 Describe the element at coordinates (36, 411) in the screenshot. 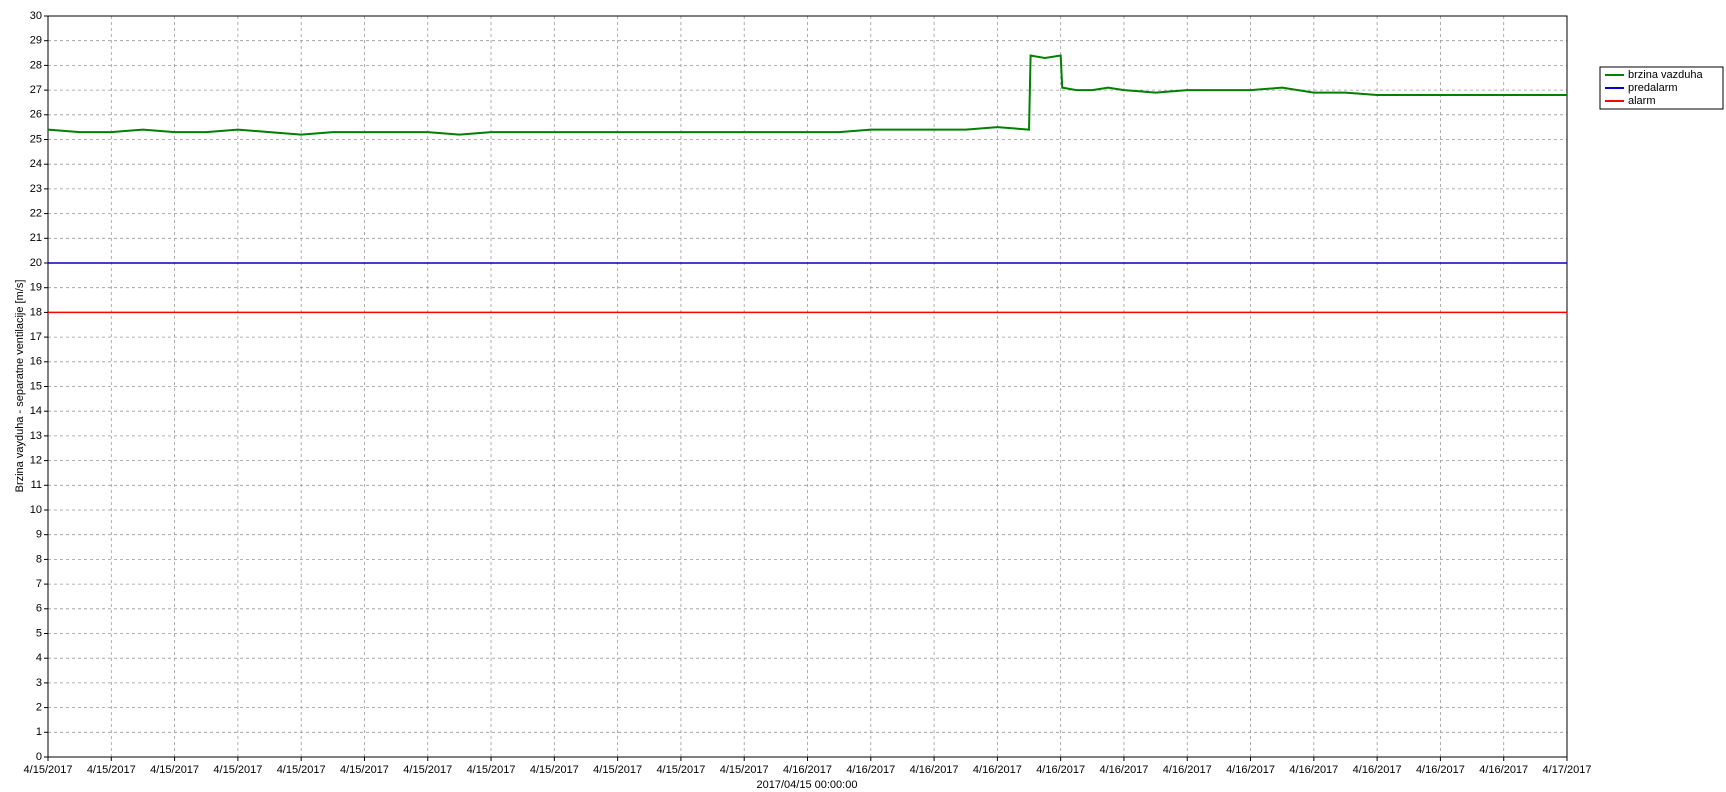

I see `y-tick-label: 14` at that location.